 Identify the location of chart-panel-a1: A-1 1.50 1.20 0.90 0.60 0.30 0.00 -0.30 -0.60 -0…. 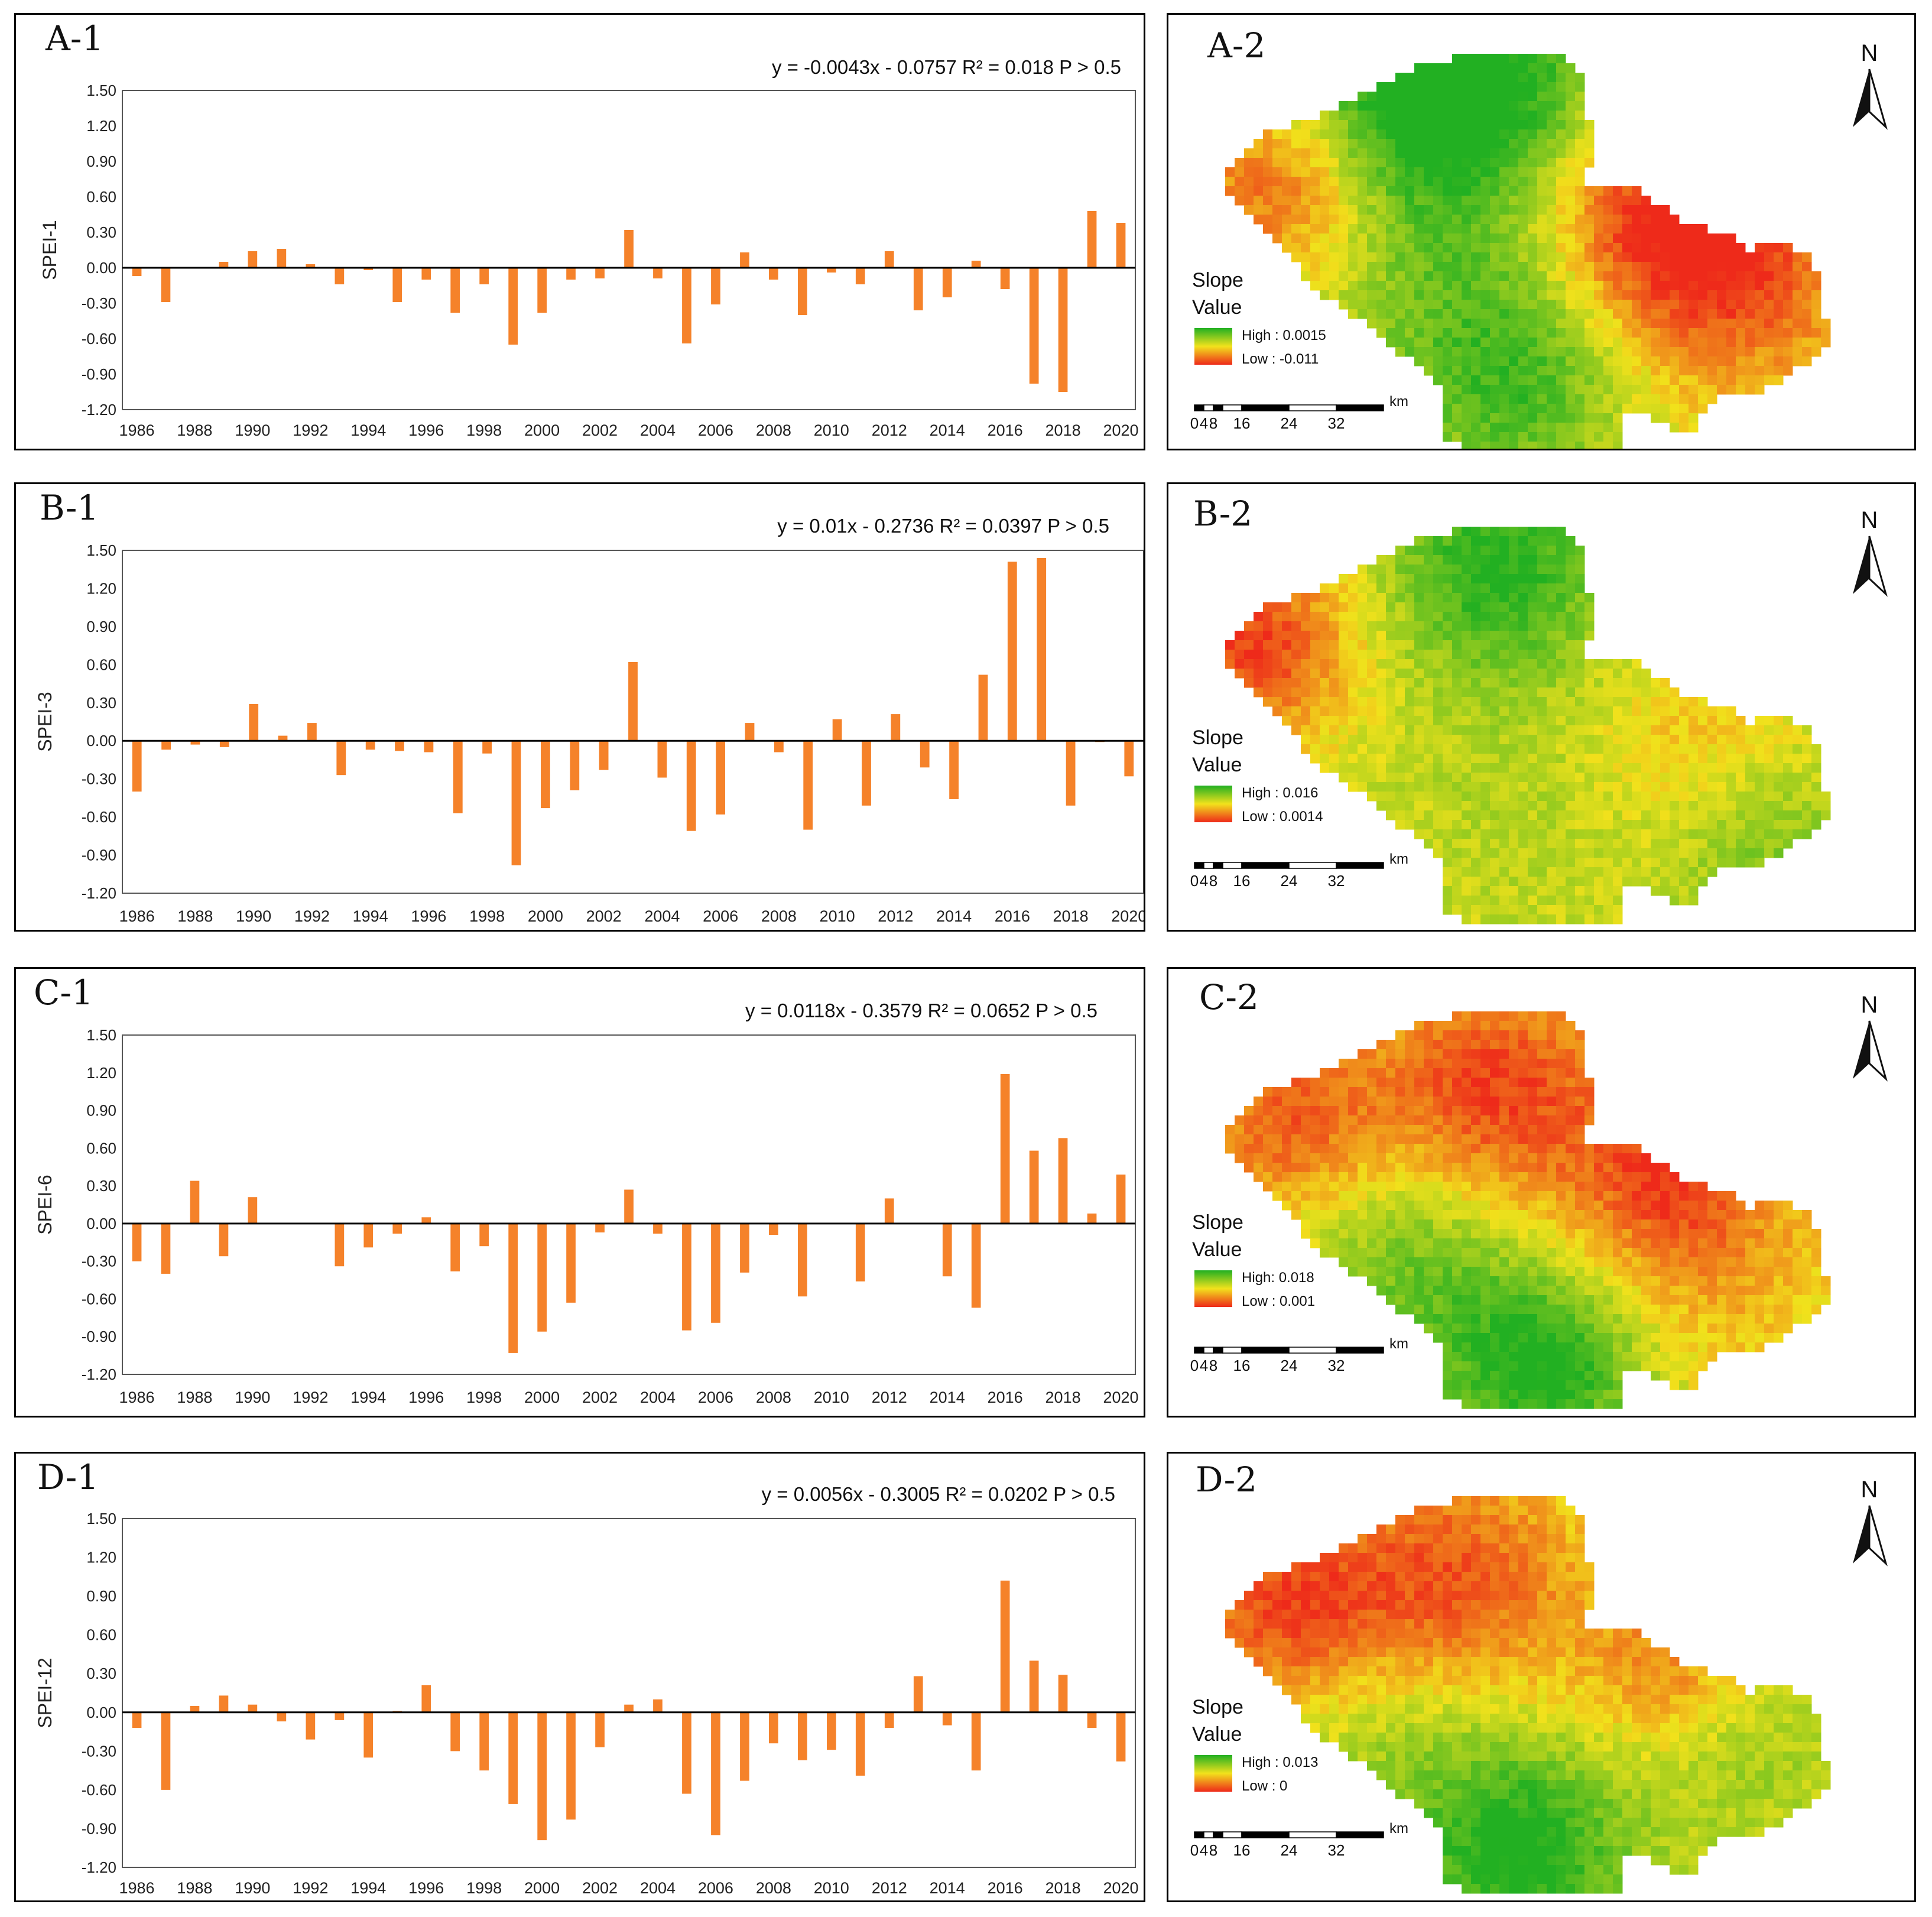
(579, 231).